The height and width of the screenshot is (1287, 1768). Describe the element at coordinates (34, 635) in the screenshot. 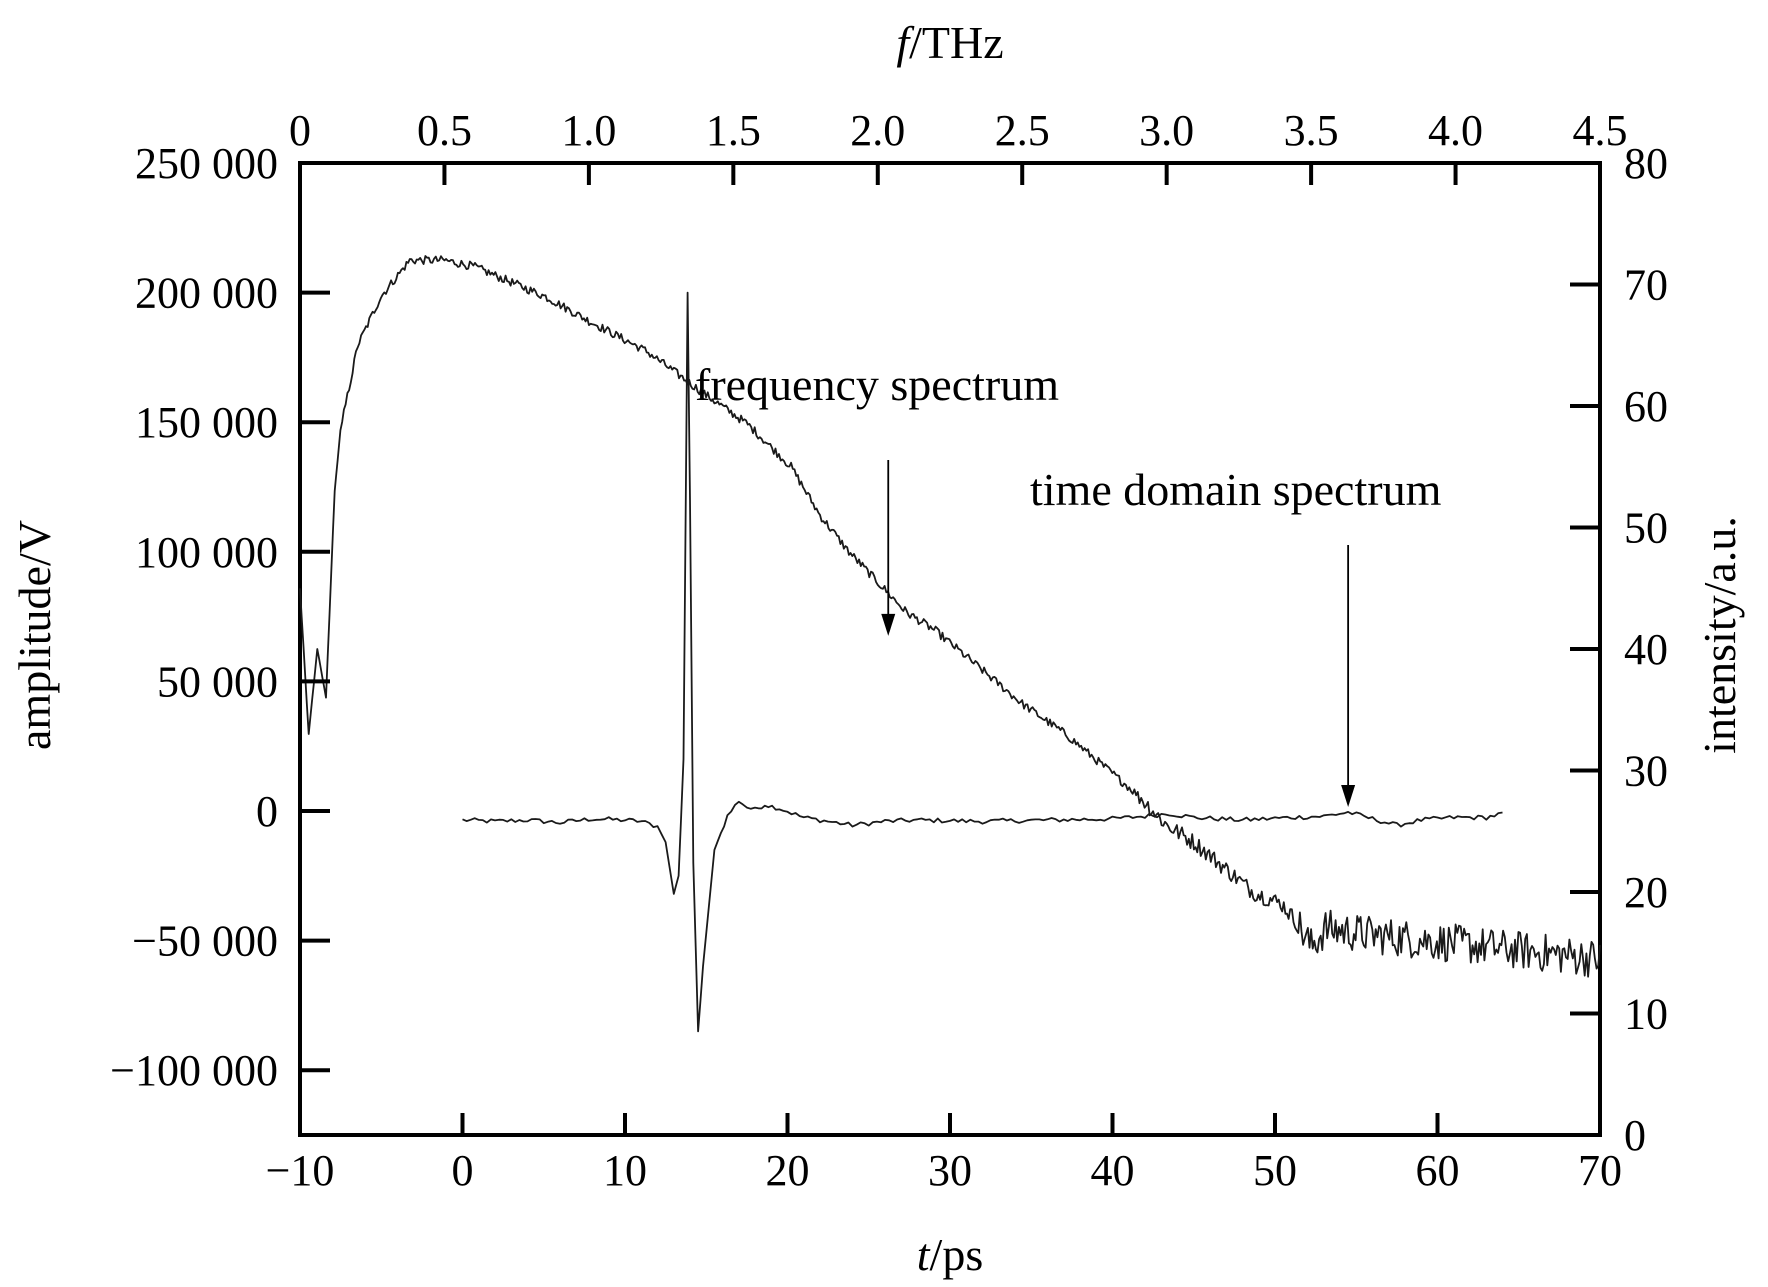

I see `y-axis-label-left: amplitude/V` at that location.